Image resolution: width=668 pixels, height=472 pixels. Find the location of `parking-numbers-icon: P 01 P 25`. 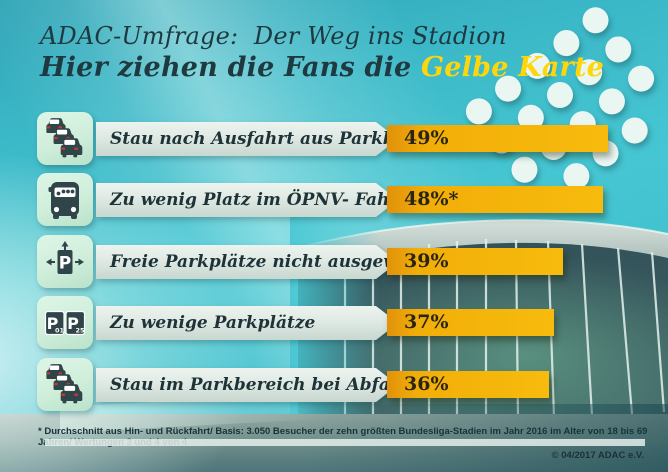

parking-numbers-icon: P 01 P 25 is located at coordinates (65, 322).